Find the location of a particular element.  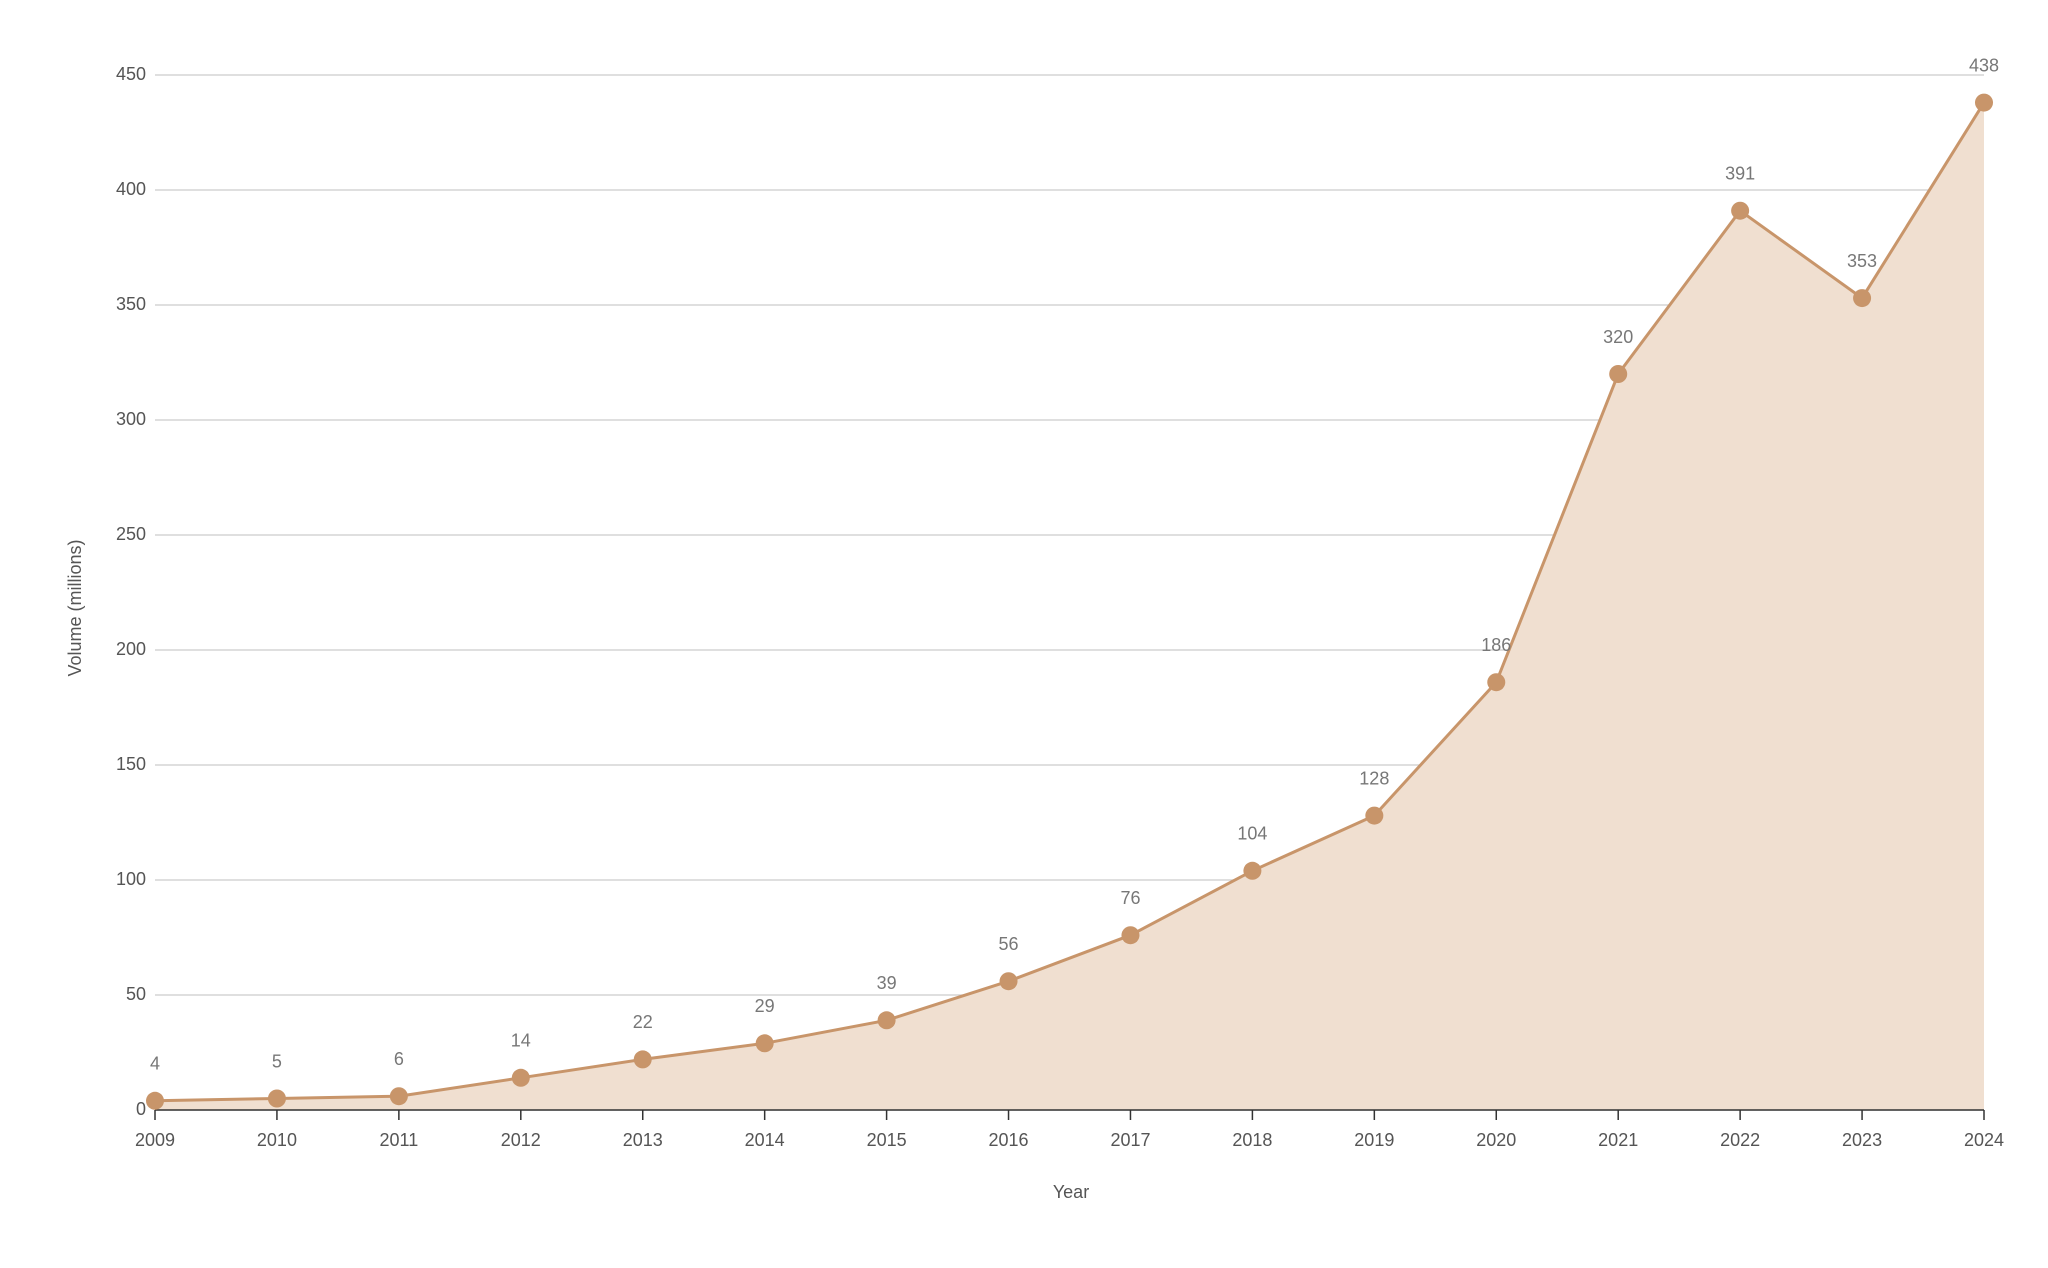

x-tick-label: 2011 is located at coordinates (399, 1140).